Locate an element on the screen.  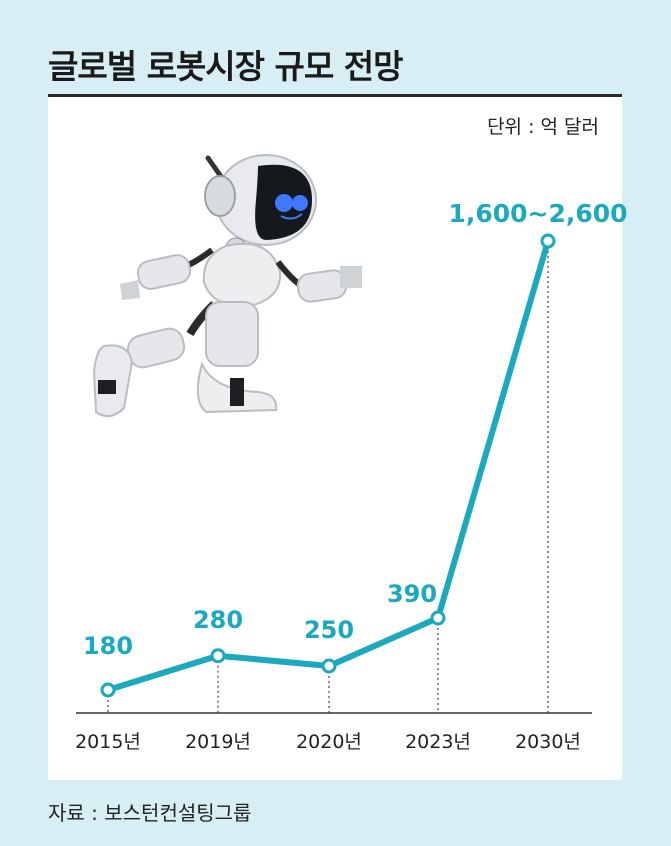
source-note: 자료 : 보스턴컨설팅그룹 is located at coordinates (150, 813).